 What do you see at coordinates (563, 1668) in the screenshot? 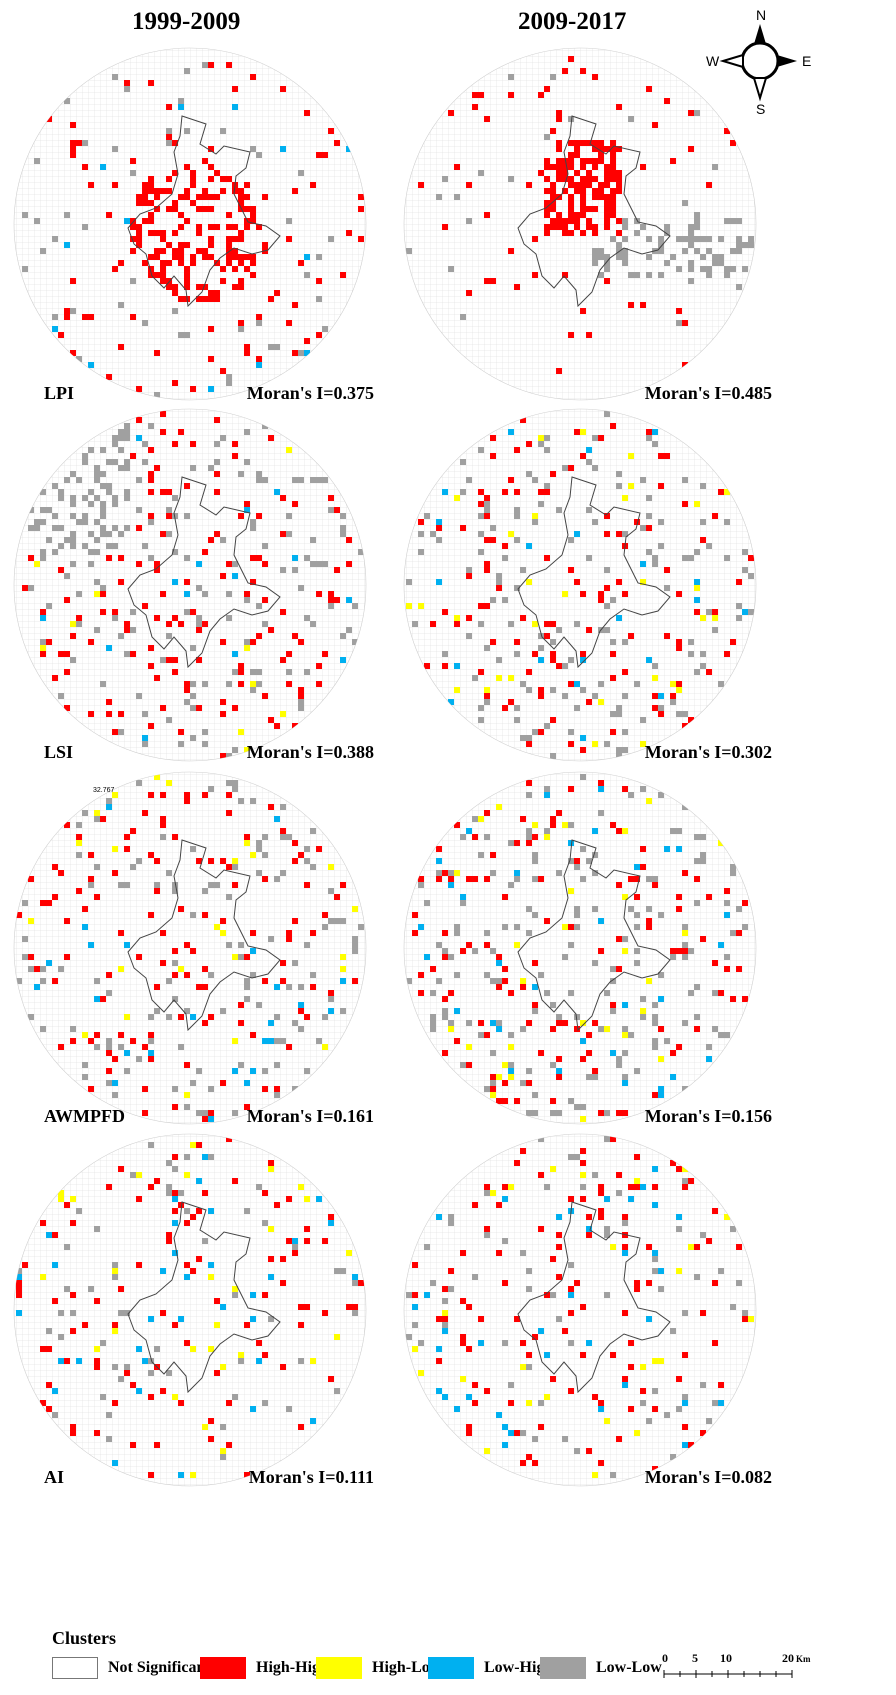
I see `legend-swatch-low-low` at bounding box center [563, 1668].